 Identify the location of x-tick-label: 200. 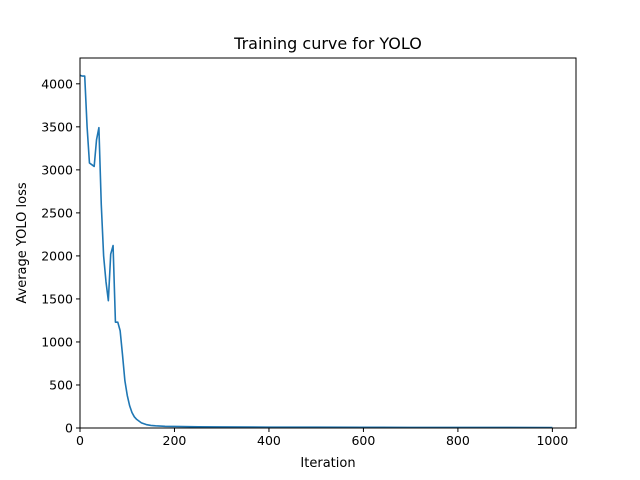
(175, 440).